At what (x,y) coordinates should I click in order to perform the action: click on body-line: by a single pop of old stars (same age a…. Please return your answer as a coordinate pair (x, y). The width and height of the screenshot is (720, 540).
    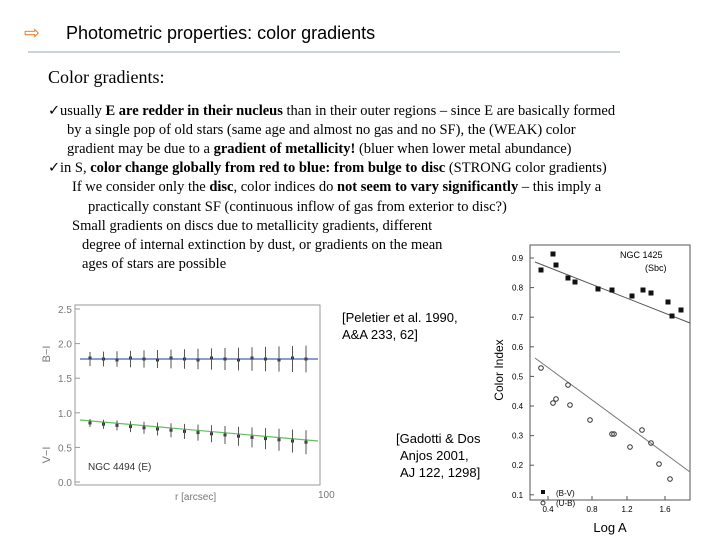
    Looking at the image, I should click on (321, 130).